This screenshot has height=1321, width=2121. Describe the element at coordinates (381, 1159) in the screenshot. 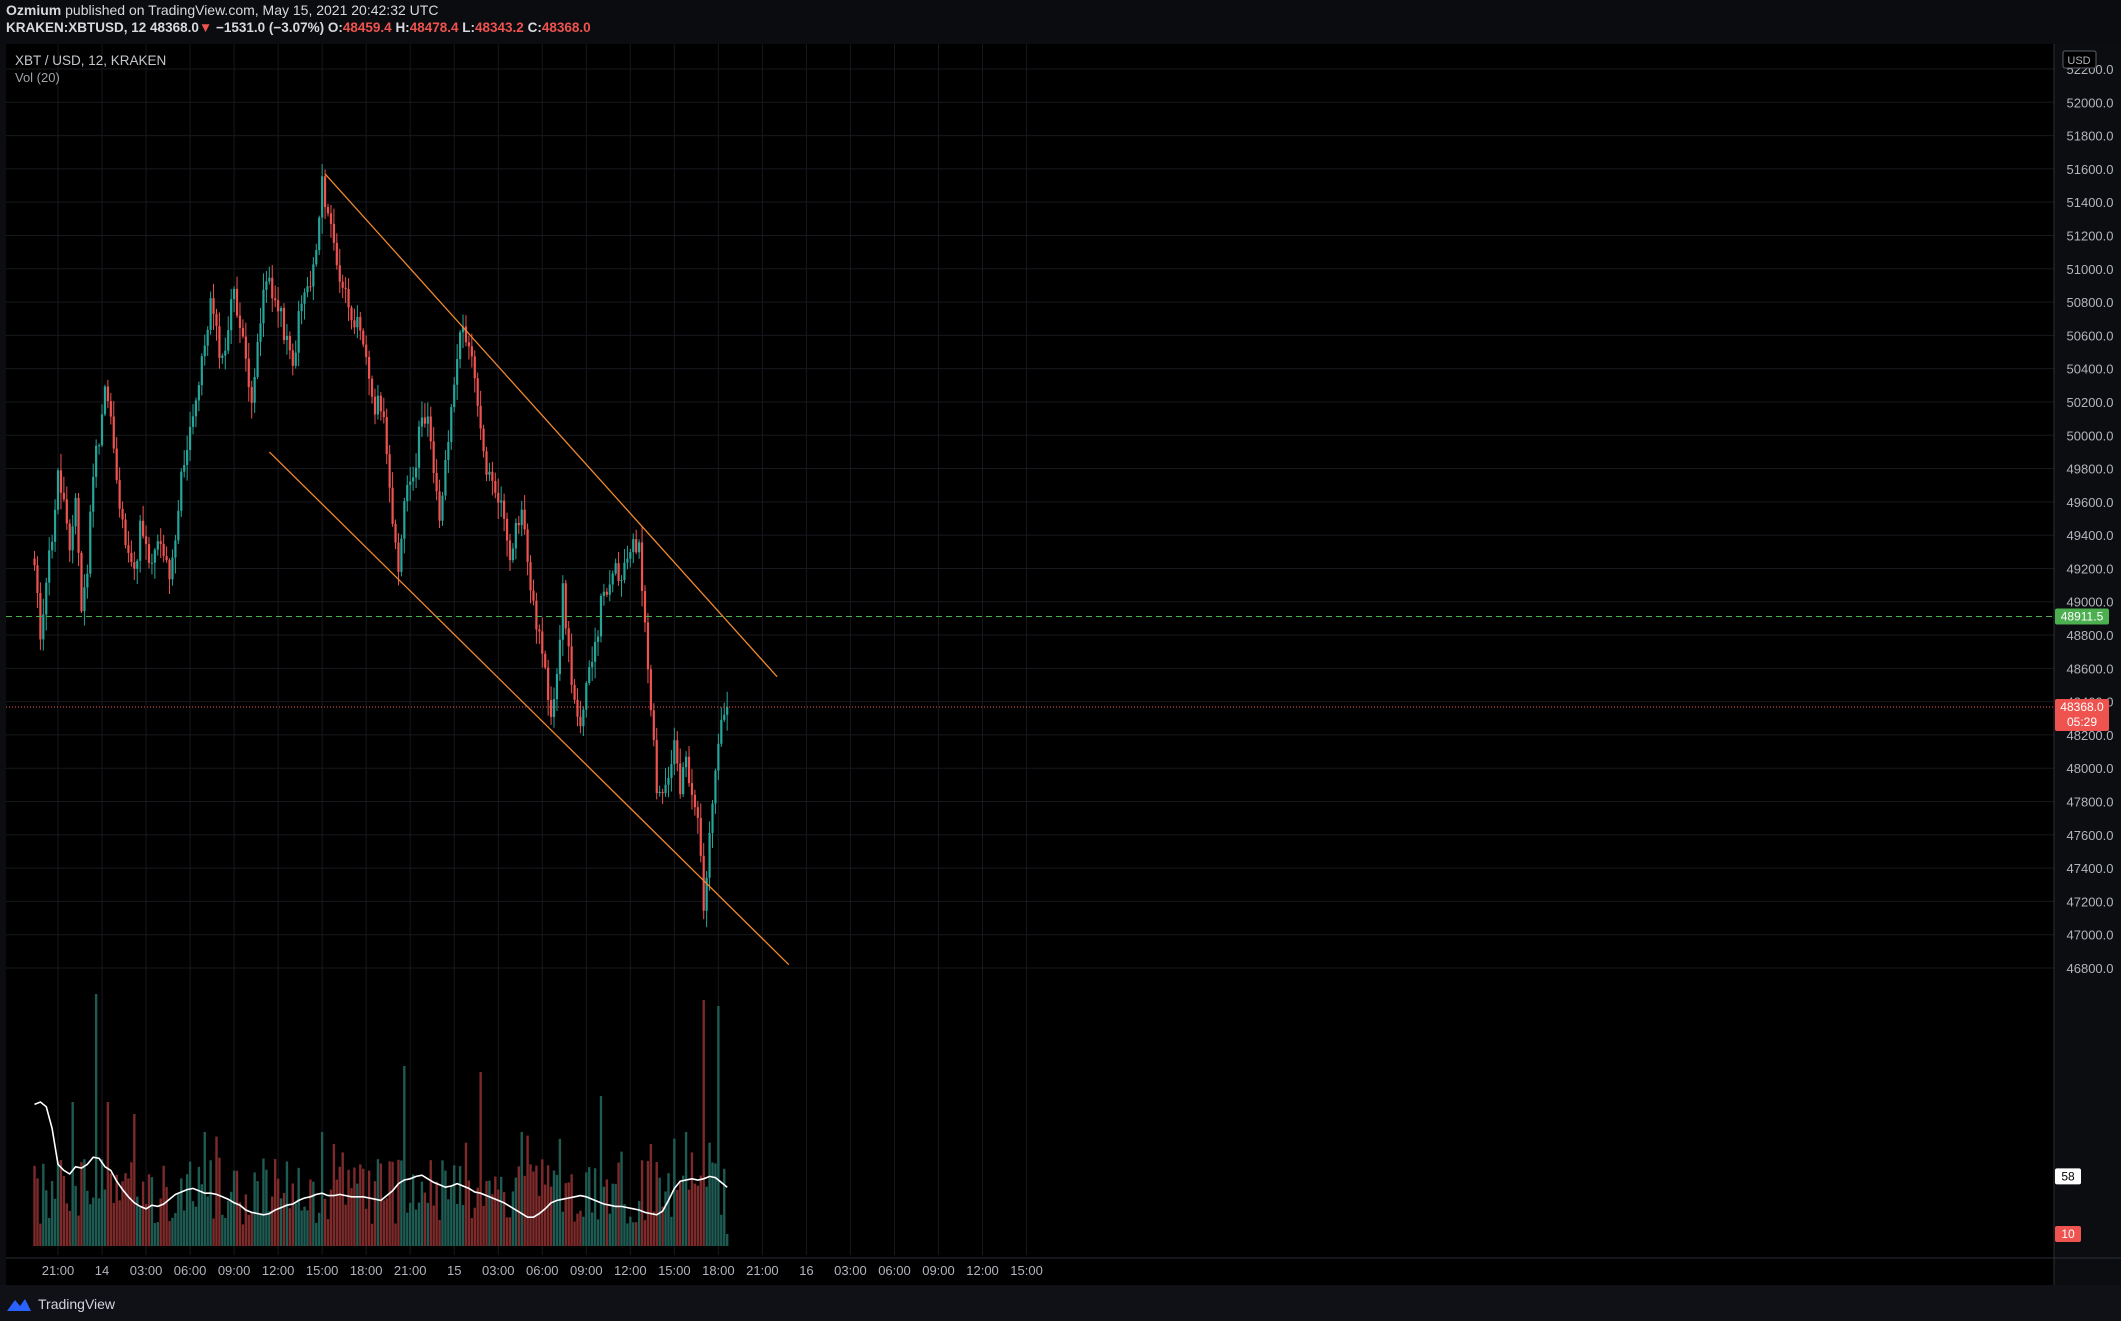

I see `volume-ma-line` at that location.